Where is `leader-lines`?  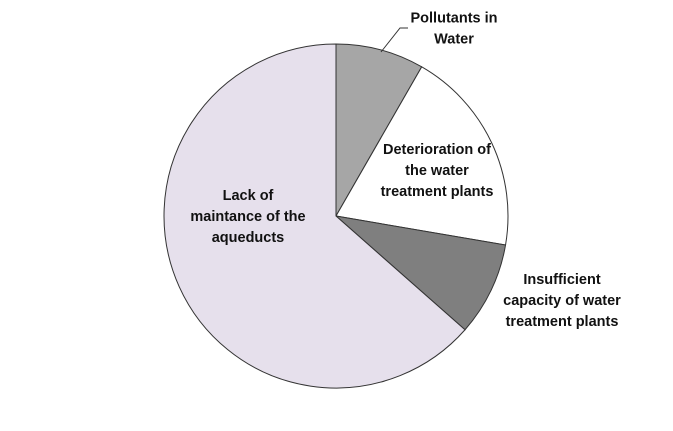 leader-lines is located at coordinates (394, 40).